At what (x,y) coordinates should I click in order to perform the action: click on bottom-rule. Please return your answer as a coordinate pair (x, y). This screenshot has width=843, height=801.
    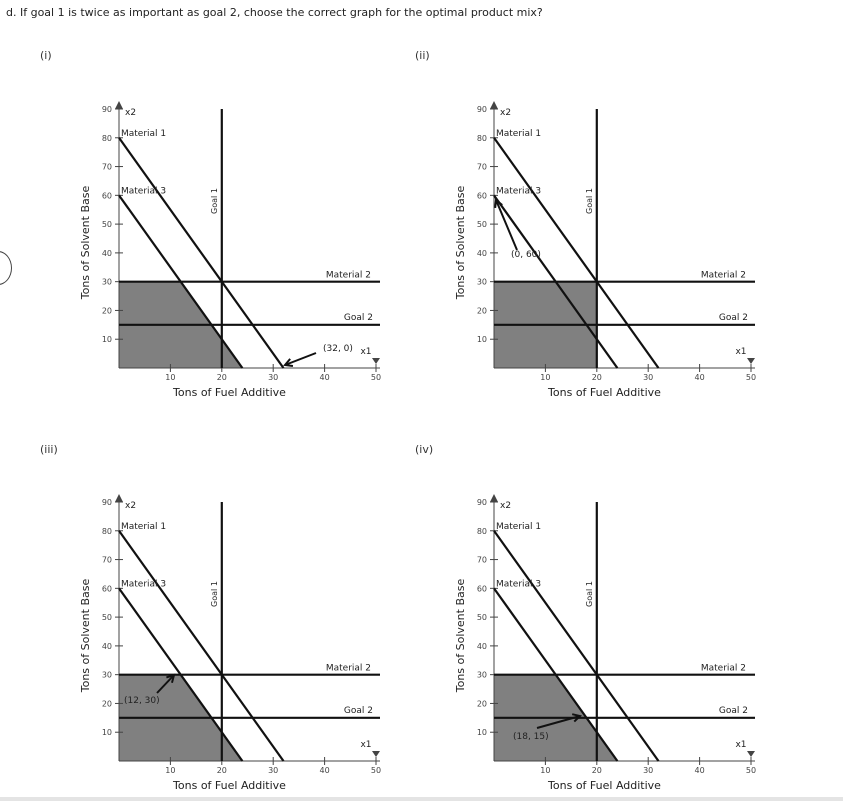
    Looking at the image, I should click on (421, 799).